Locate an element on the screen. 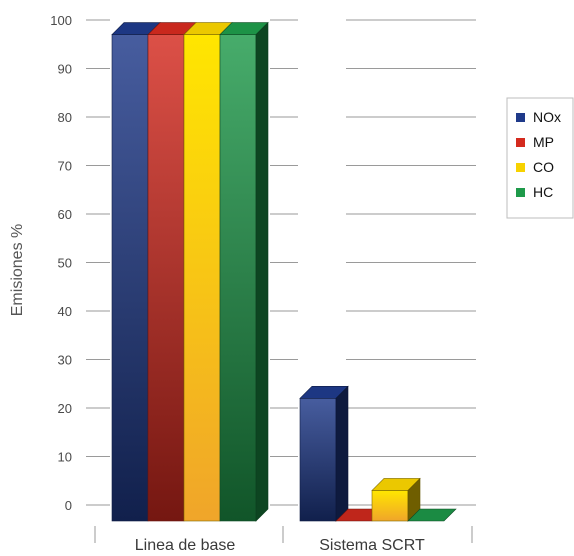 The image size is (574, 556). bar-co-sistema-scrt is located at coordinates (396, 499).